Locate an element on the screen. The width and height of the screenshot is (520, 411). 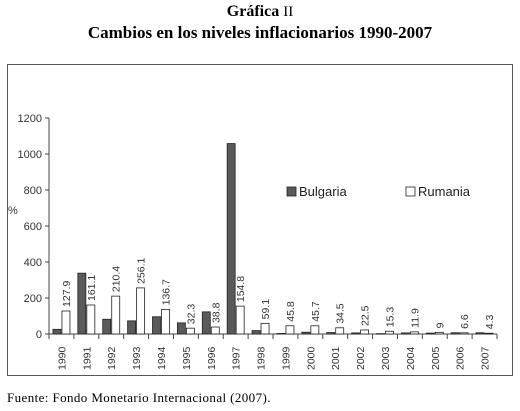
x-tick-label: 2007 is located at coordinates (486, 358).